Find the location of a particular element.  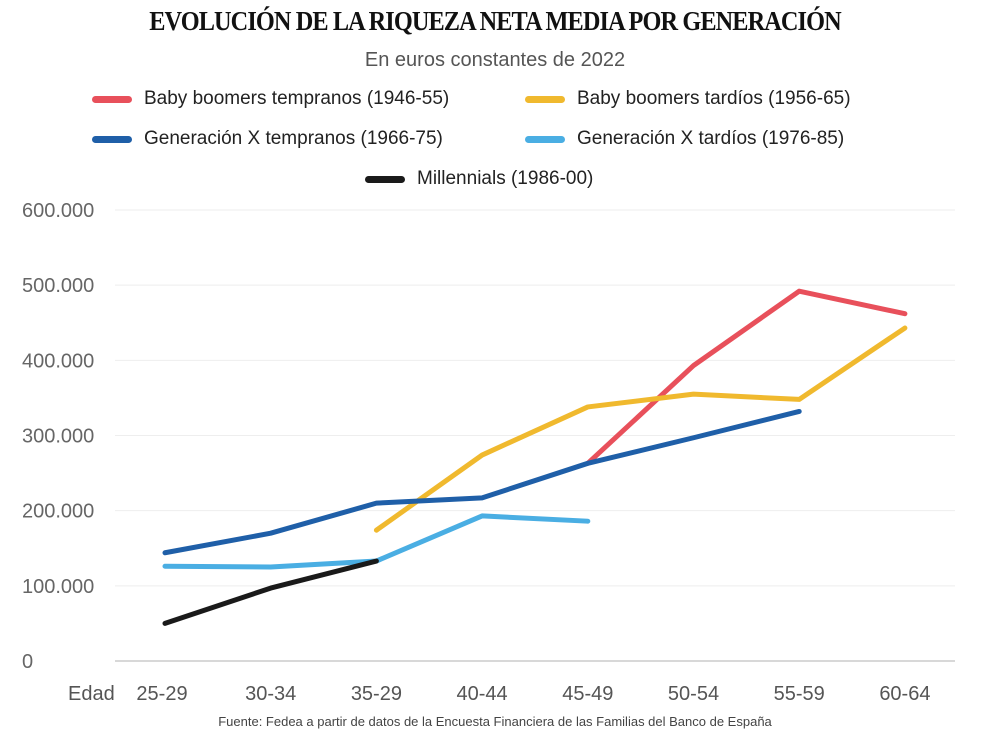

legend-label: Millennials (1986-00) is located at coordinates (505, 178).